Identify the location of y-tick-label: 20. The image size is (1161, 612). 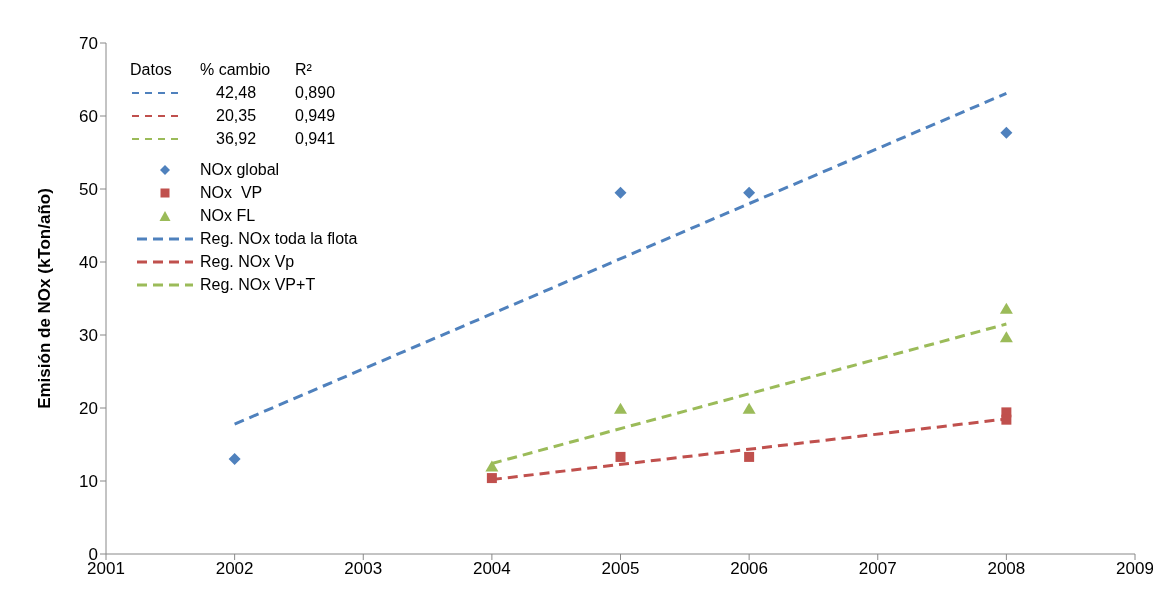
(88, 409).